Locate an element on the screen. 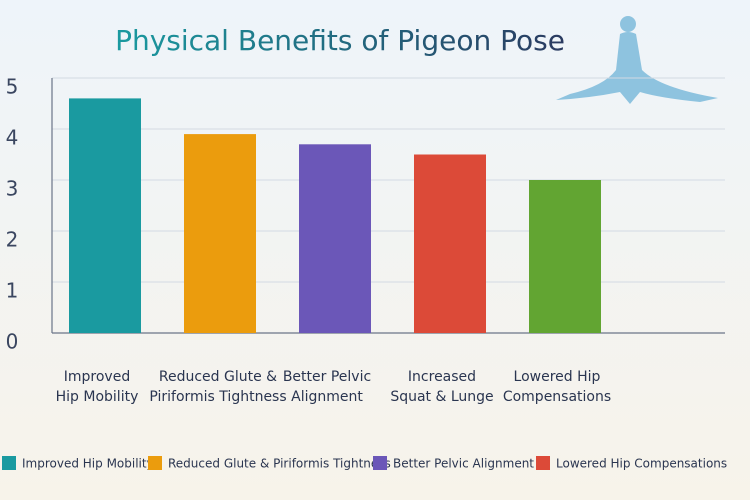 Image resolution: width=750 pixels, height=500 pixels. x-tick-label: Increased is located at coordinates (442, 377).